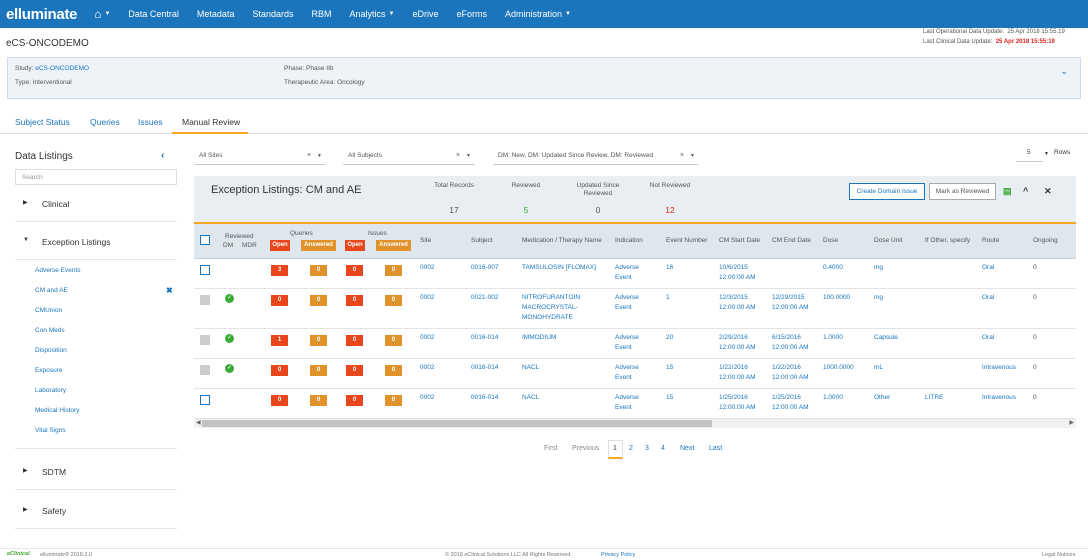  I want to click on queries-open-badge: 1, so click(279, 340).